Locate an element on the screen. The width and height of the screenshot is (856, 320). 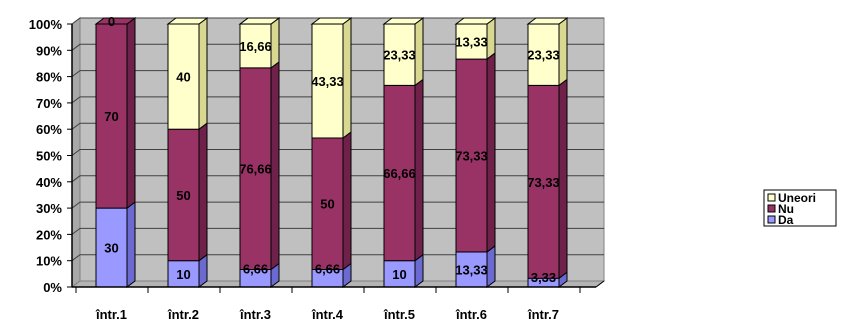
x-tick-label: într.4 is located at coordinates (327, 313).